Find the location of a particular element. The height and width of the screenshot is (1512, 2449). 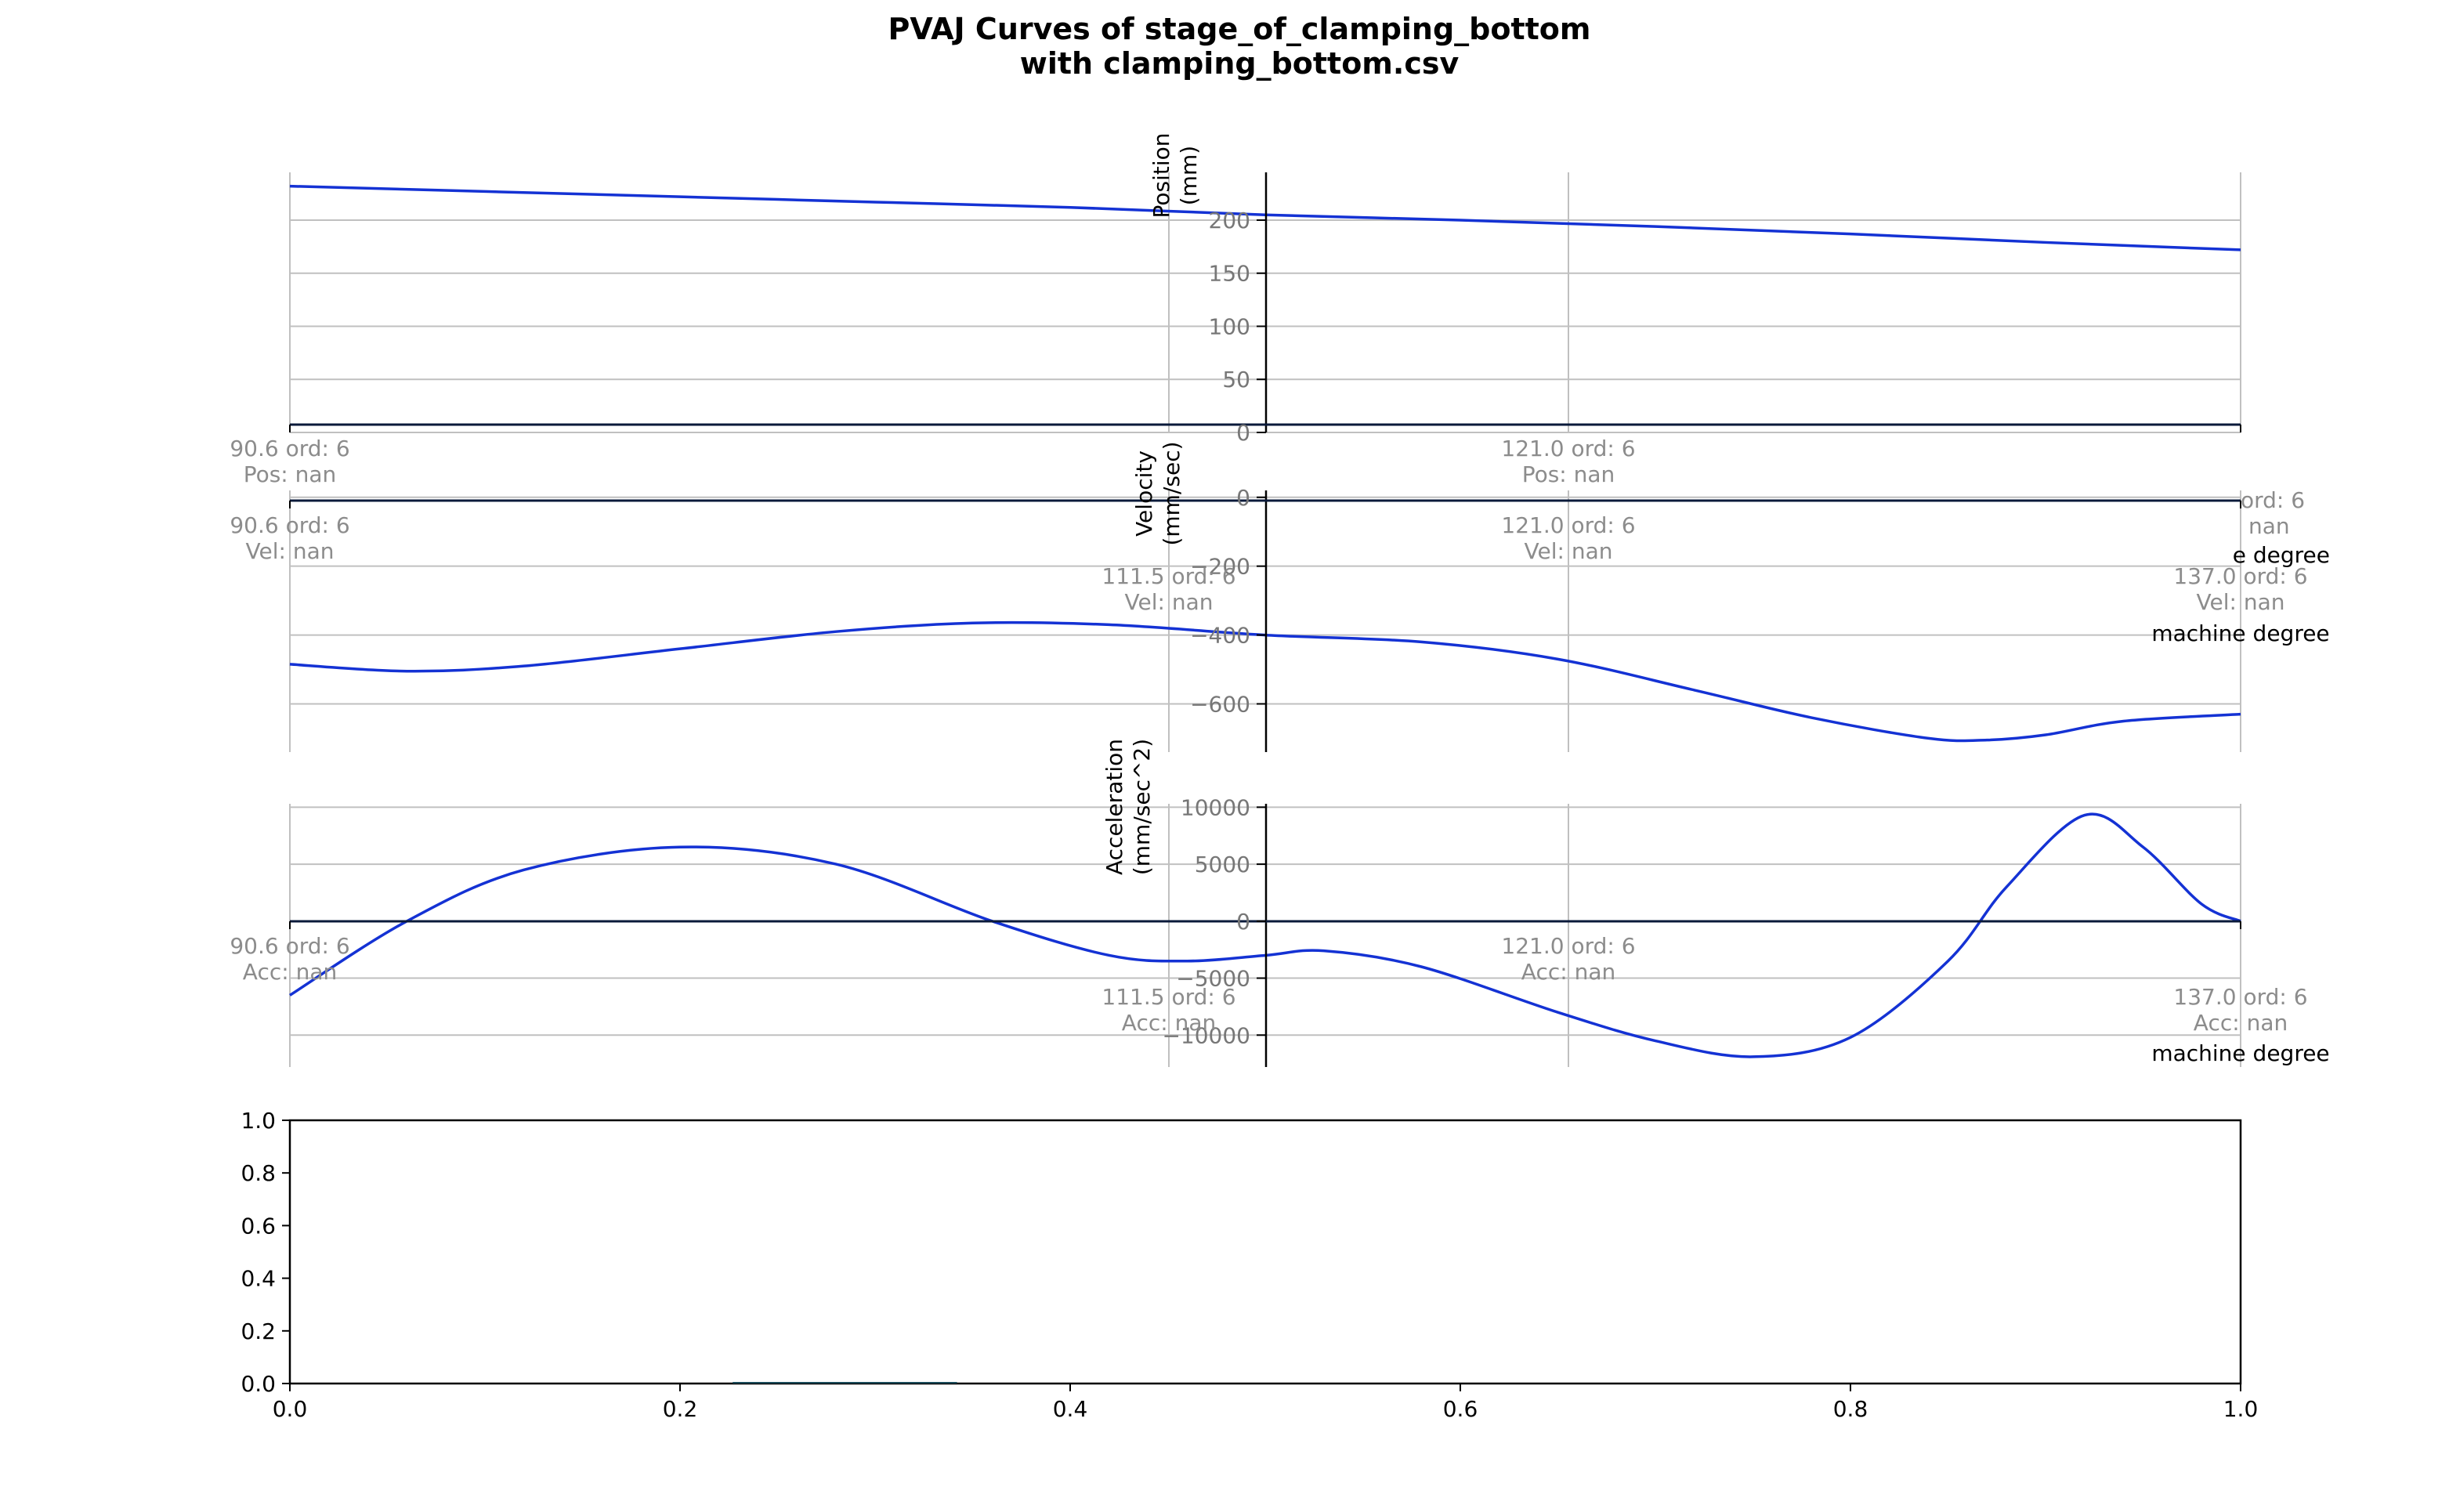

acceleration-curve-layer is located at coordinates (1265, 935).